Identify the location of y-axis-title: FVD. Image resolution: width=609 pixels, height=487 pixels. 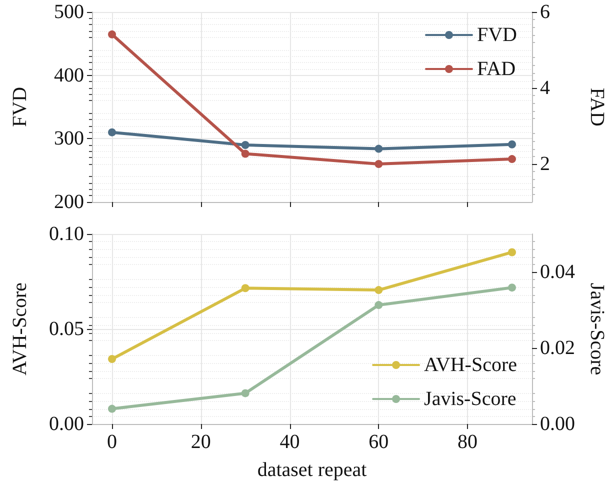
(20, 107).